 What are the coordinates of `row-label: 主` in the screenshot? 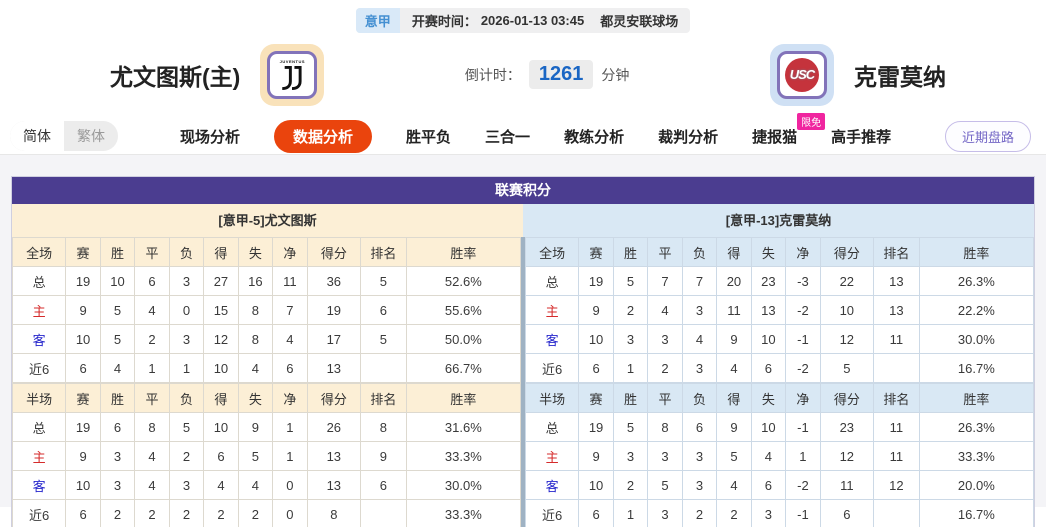 It's located at (39, 456).